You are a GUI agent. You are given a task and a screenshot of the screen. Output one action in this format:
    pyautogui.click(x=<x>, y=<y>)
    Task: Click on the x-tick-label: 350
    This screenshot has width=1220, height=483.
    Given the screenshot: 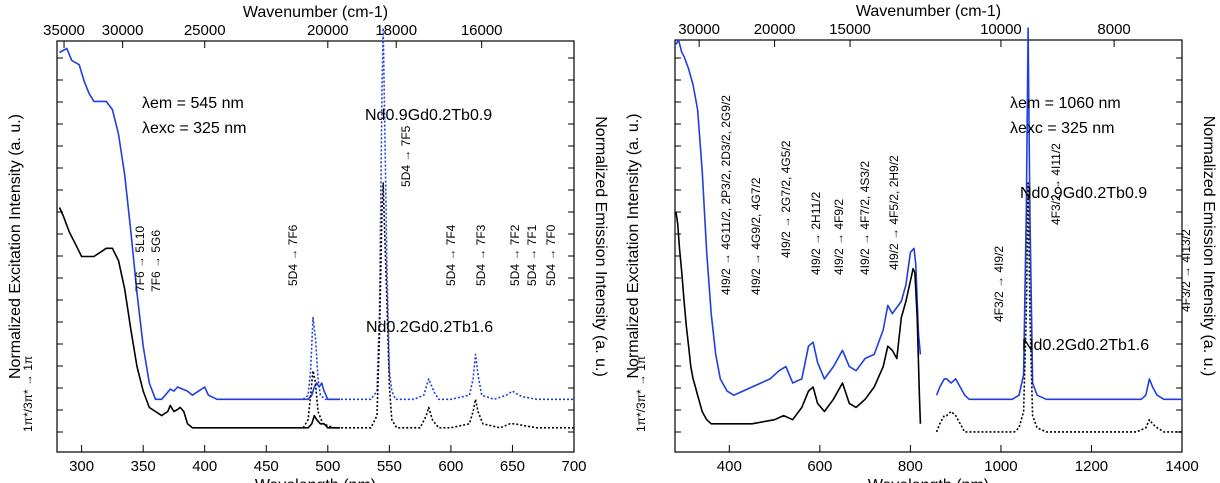 What is the action you would take?
    pyautogui.click(x=143, y=466)
    